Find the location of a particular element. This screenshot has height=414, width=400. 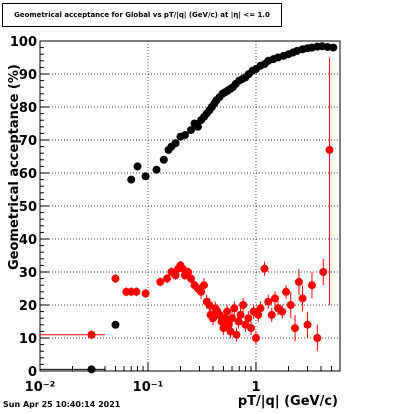

x-tick-label: 10⁻² is located at coordinates (40, 387).